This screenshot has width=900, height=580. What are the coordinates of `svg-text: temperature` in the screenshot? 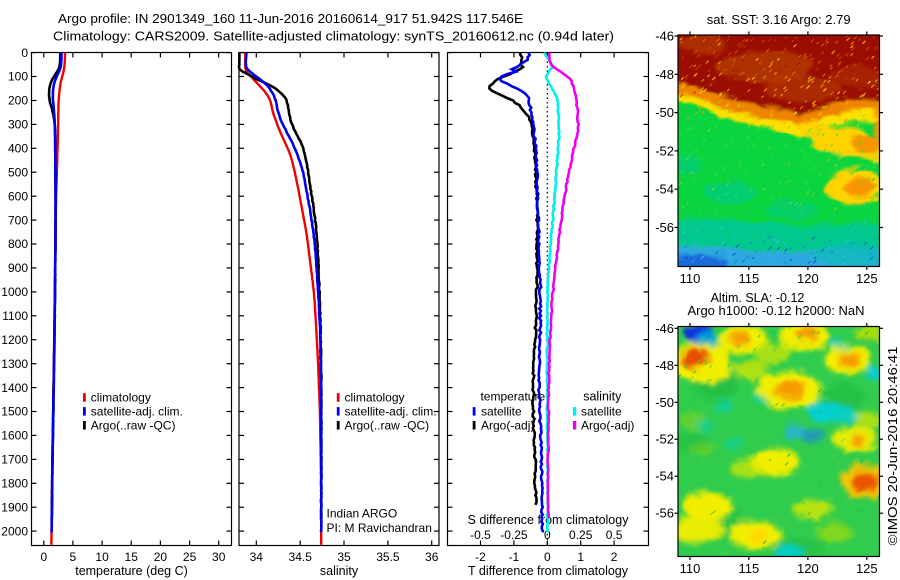 It's located at (512, 396).